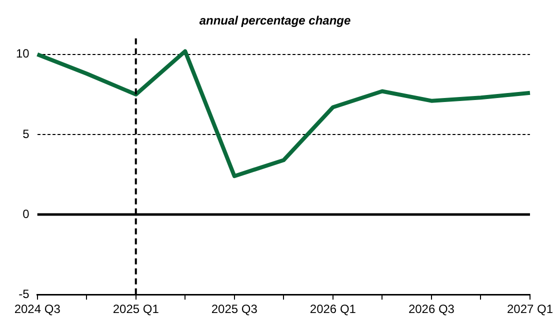 This screenshot has width=560, height=330. What do you see at coordinates (431, 309) in the screenshot?
I see `x-tick-label: 2026 Q3` at bounding box center [431, 309].